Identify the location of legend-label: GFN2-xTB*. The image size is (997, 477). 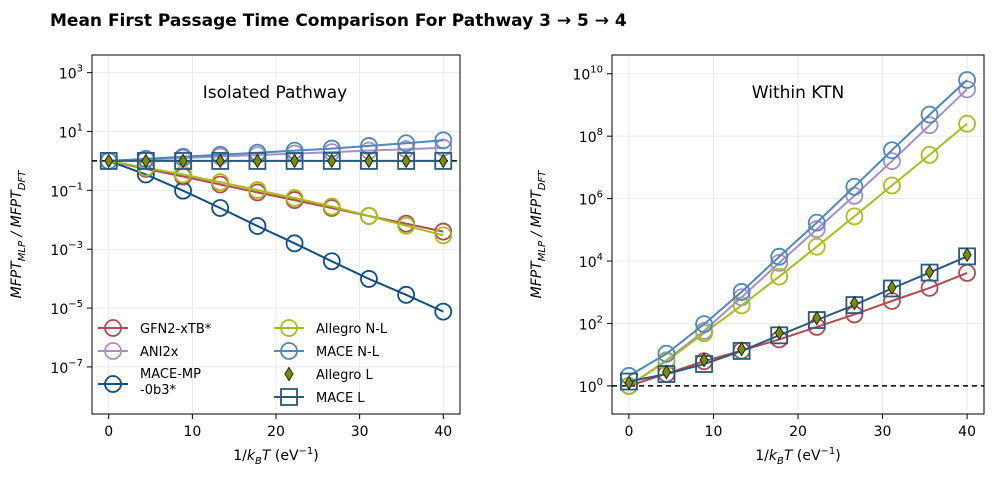
(176, 329).